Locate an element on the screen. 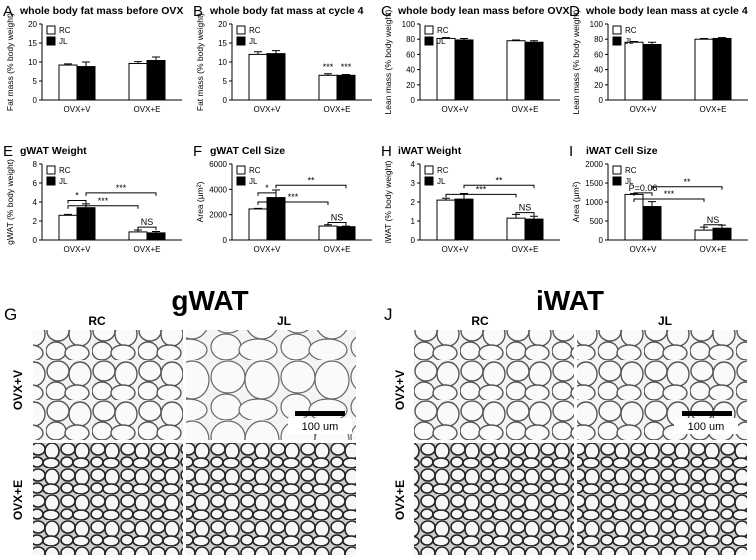  y-tick-label: 1 is located at coordinates (413, 221).